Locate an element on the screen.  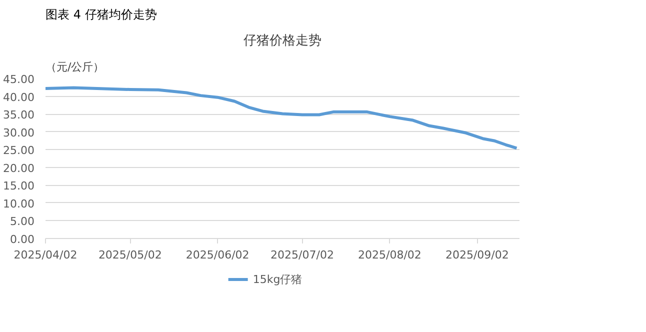
x-tick-label: 2025/05/02 is located at coordinates (130, 255).